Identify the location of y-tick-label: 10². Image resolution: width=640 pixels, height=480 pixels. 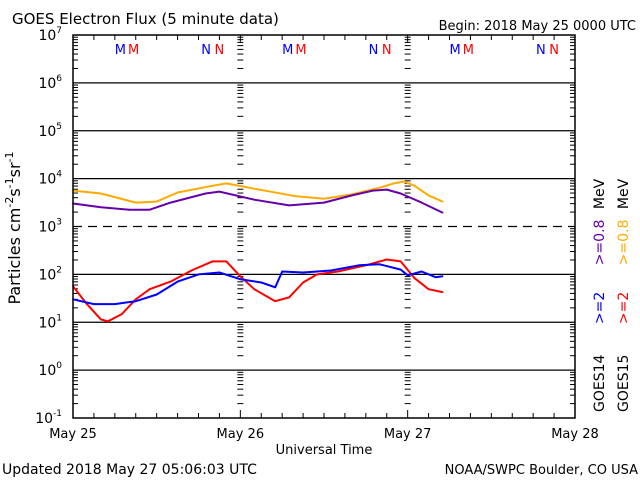
(50, 274).